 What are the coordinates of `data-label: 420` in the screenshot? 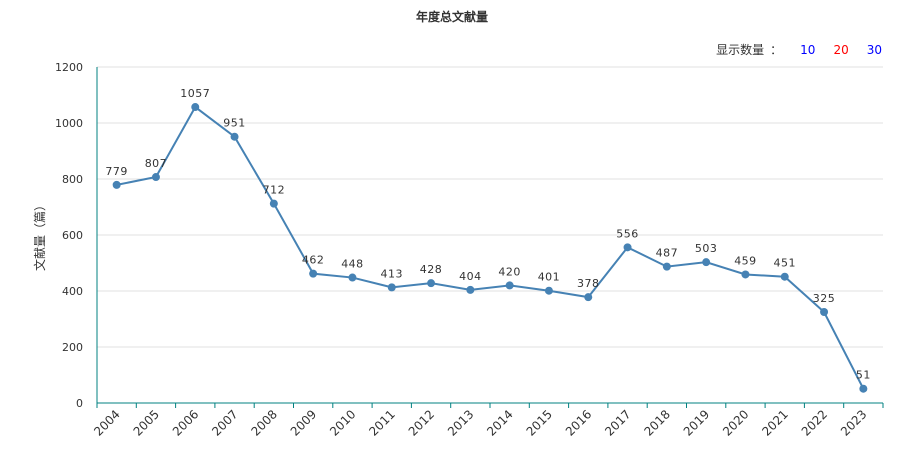 It's located at (509, 271).